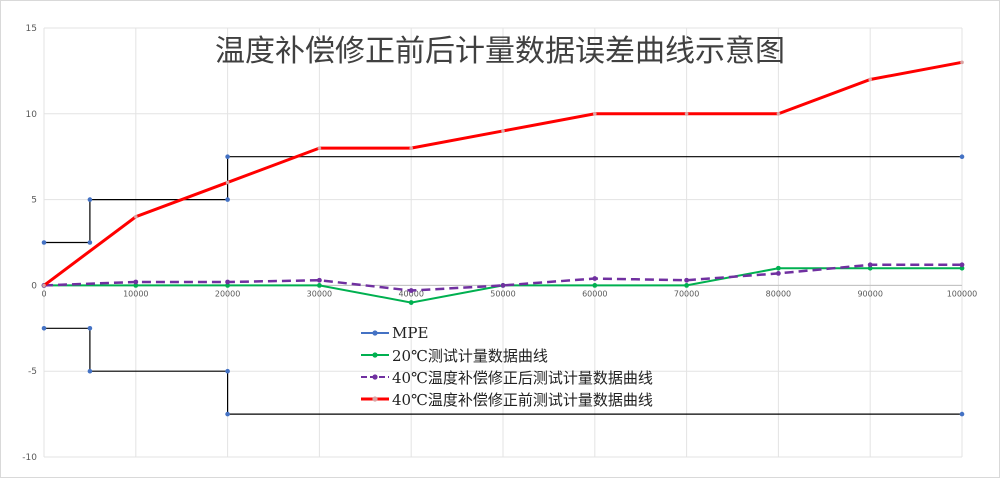 This screenshot has width=1000, height=478. Describe the element at coordinates (778, 293) in the screenshot. I see `x-tick-label: 80000` at that location.